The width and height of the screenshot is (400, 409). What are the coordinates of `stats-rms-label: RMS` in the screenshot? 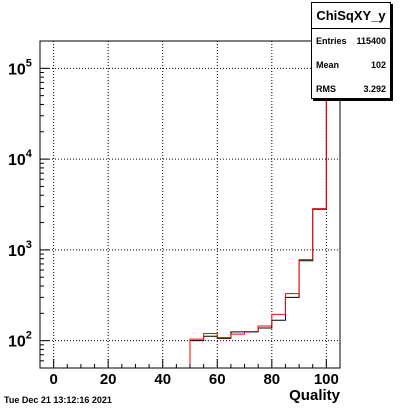 It's located at (326, 89).